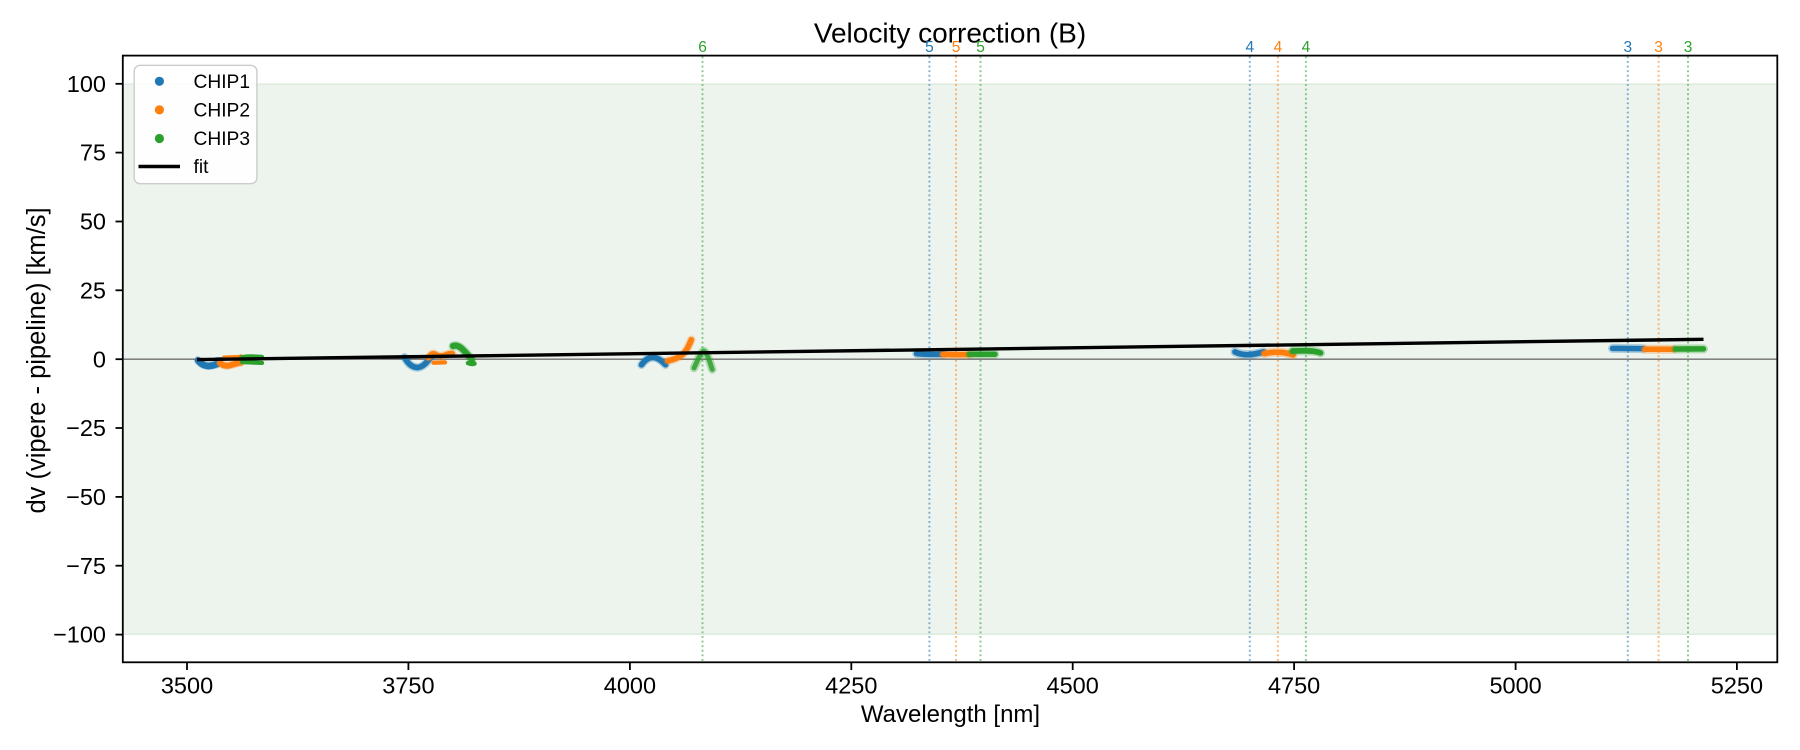 The width and height of the screenshot is (1800, 750). I want to click on svg-text: dv (vipere - pipeline) [km/s], so click(37, 360).